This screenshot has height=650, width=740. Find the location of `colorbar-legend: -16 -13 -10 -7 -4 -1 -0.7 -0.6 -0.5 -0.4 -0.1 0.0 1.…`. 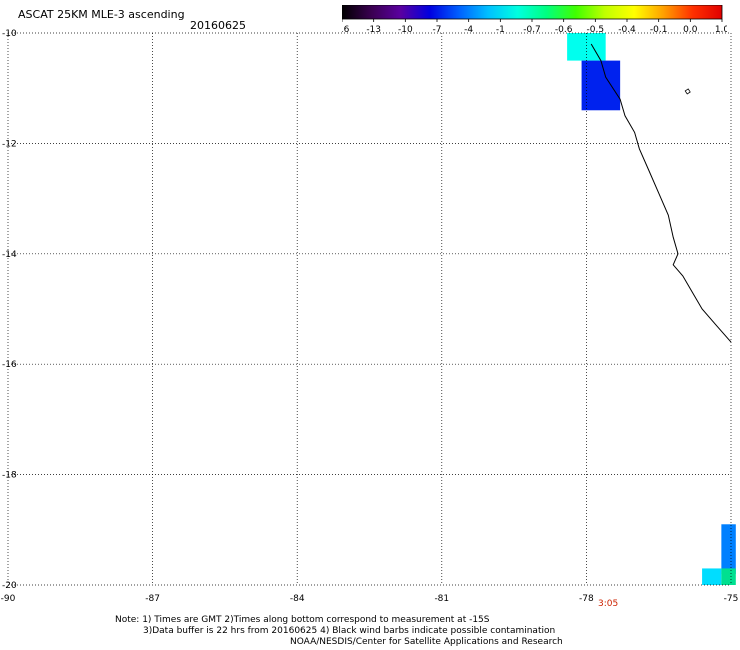

colorbar-legend: -16 -13 -10 -7 -4 -1 -0.7 -0.6 -0.5 -0.4 -0.1 0.0 1.… is located at coordinates (534, 20).